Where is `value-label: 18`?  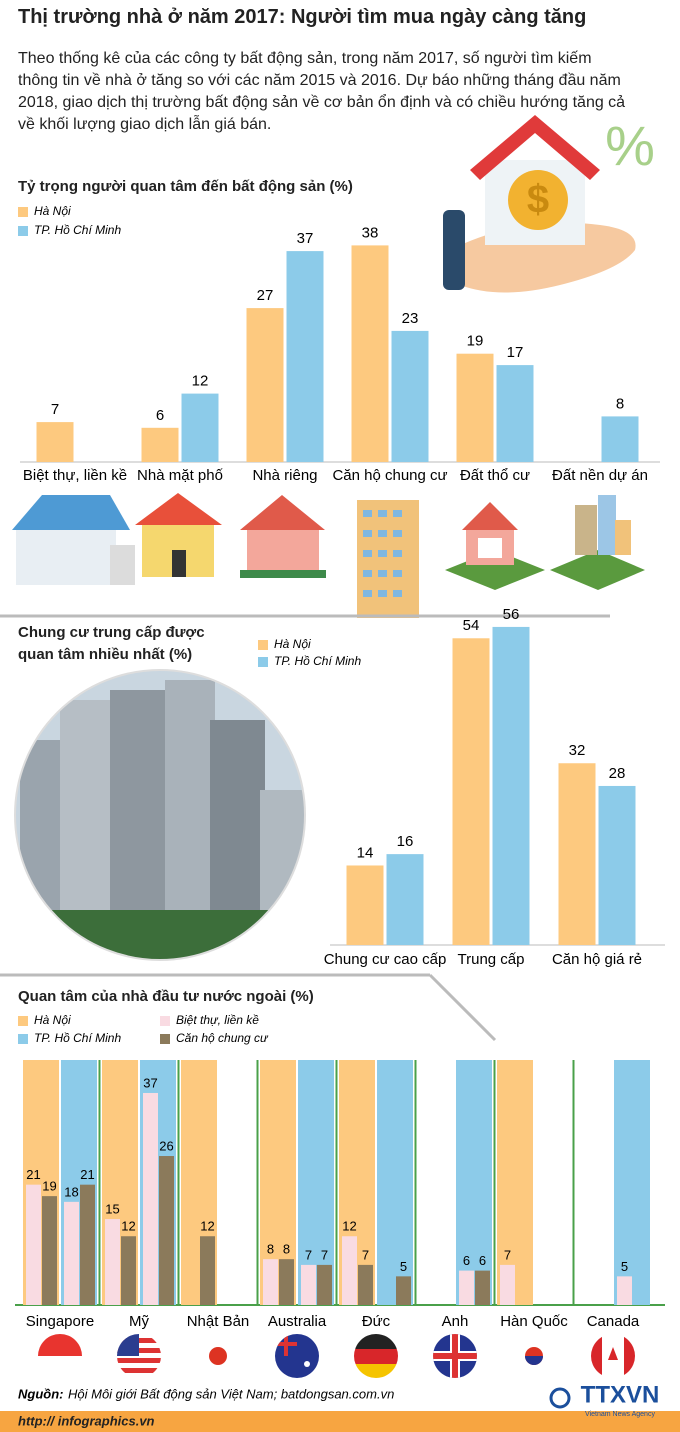
value-label: 18 is located at coordinates (71, 1191).